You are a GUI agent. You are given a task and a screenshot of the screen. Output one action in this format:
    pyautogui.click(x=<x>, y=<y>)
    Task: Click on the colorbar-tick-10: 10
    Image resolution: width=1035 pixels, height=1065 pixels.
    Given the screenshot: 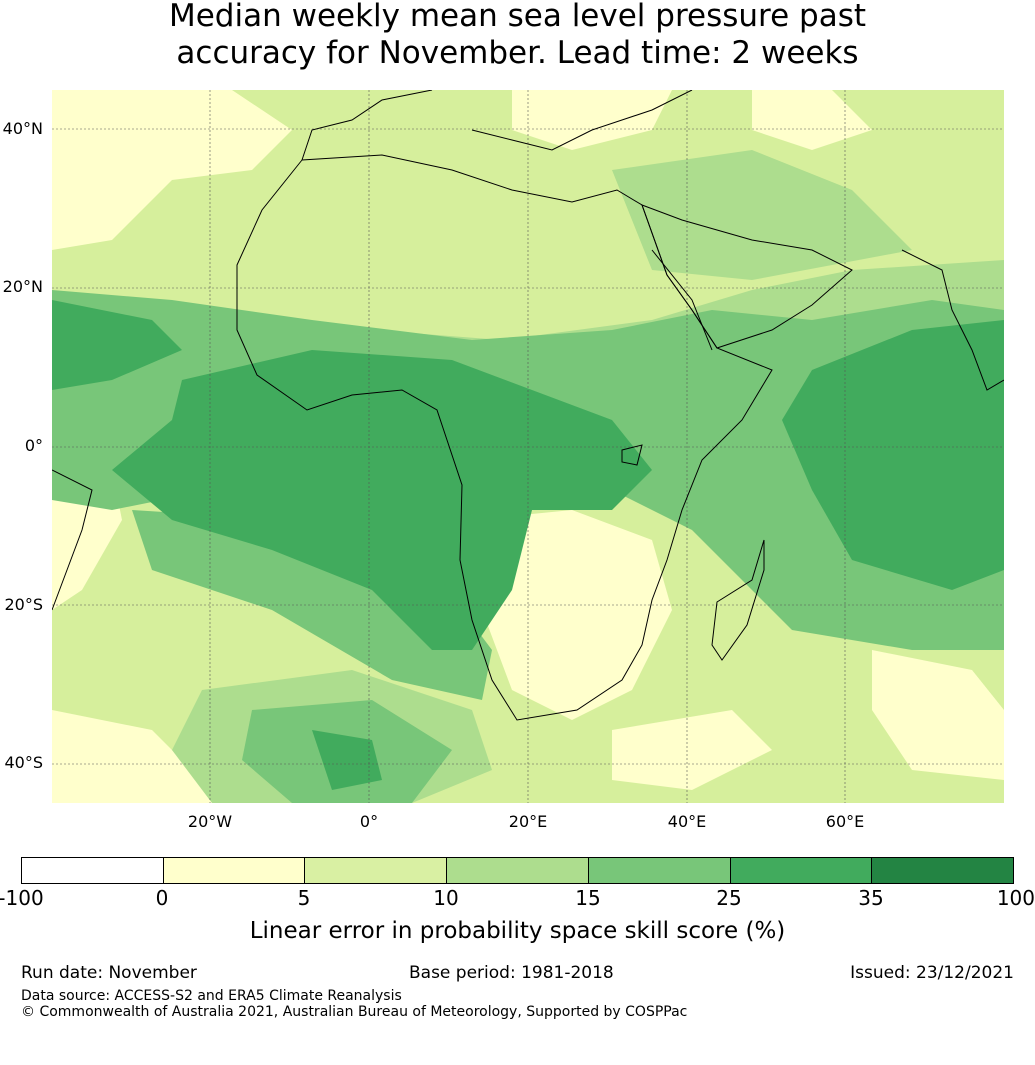 What is the action you would take?
    pyautogui.click(x=446, y=898)
    